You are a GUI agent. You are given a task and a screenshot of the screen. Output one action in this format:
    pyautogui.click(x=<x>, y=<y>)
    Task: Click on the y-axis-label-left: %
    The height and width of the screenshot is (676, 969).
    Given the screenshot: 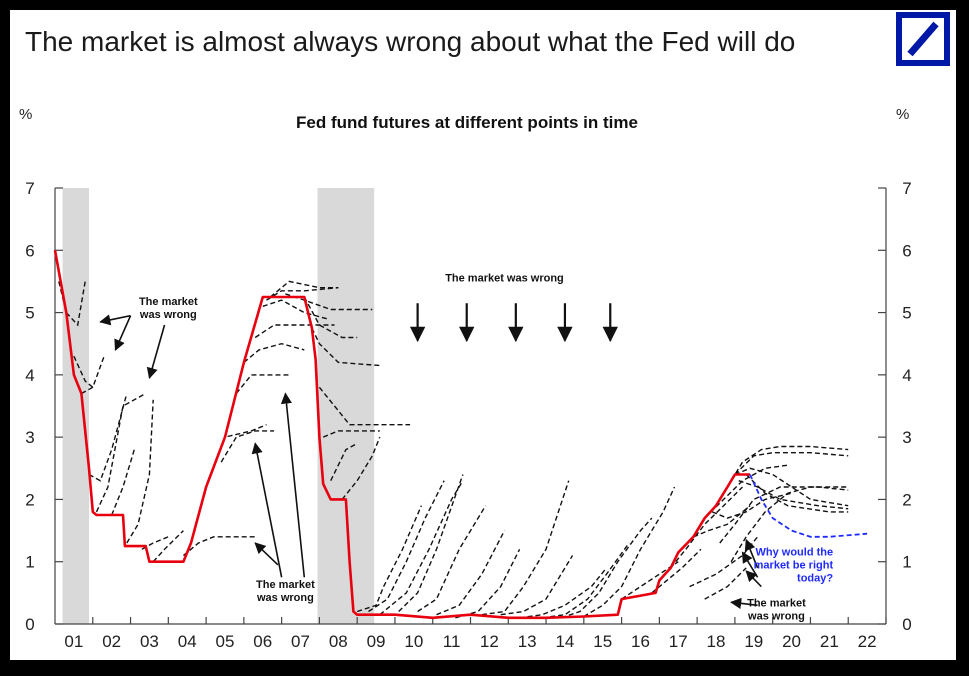 What is the action you would take?
    pyautogui.click(x=25, y=114)
    